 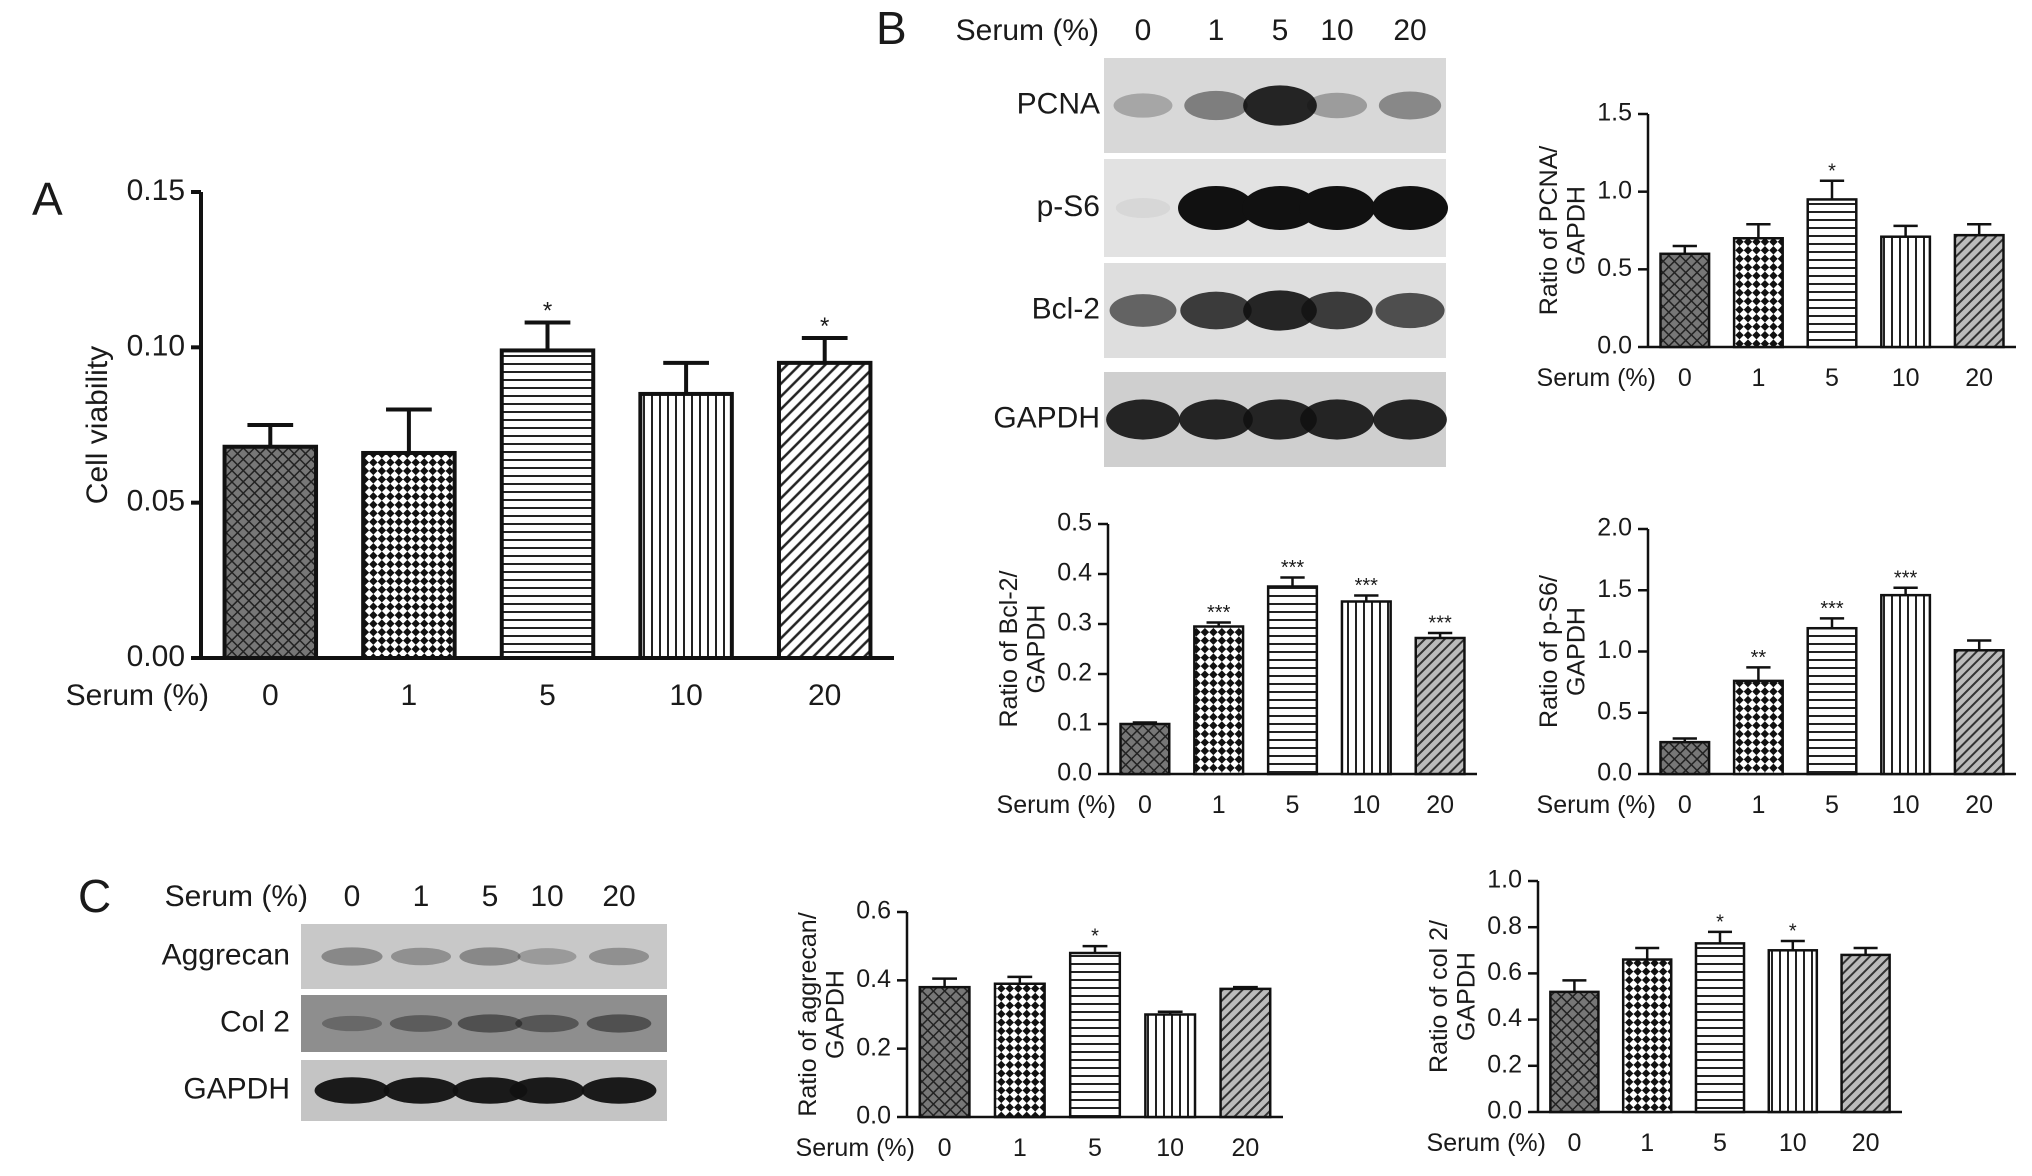 What do you see at coordinates (1074, 723) in the screenshot?
I see `y-tick-label: 0.1` at bounding box center [1074, 723].